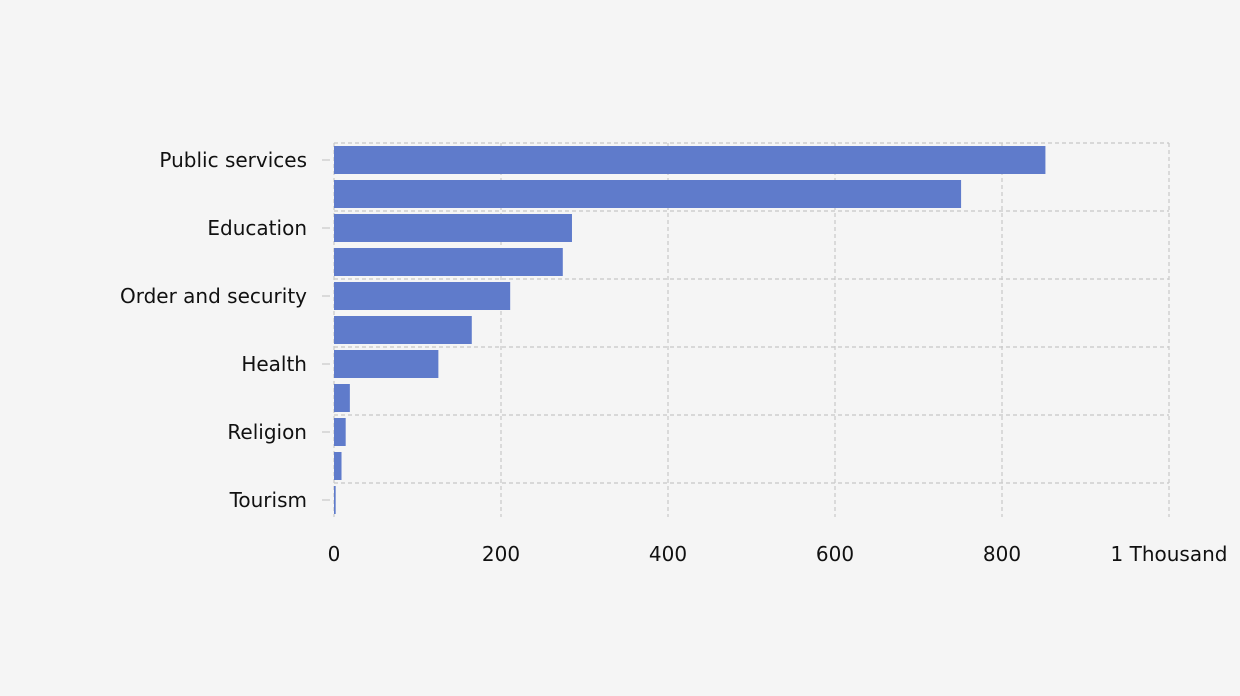 This screenshot has width=1240, height=696. What do you see at coordinates (835, 554) in the screenshot?
I see `x-tick-label: 600` at bounding box center [835, 554].